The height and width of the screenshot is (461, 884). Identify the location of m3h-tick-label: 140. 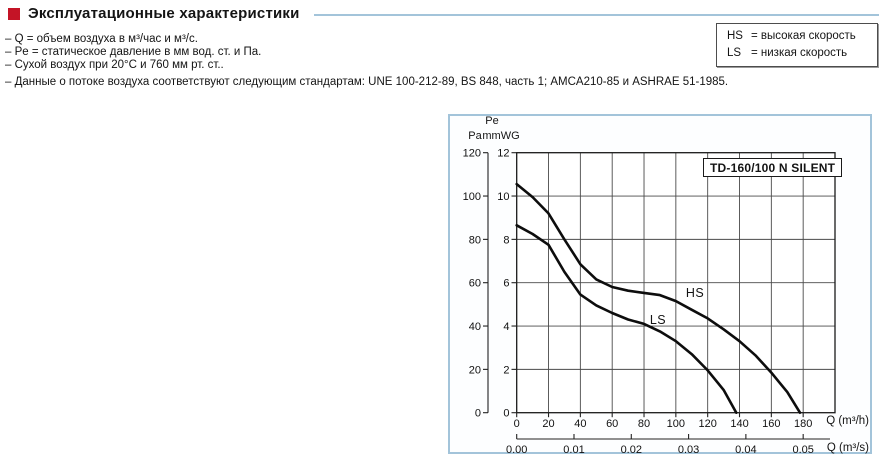
(739, 424).